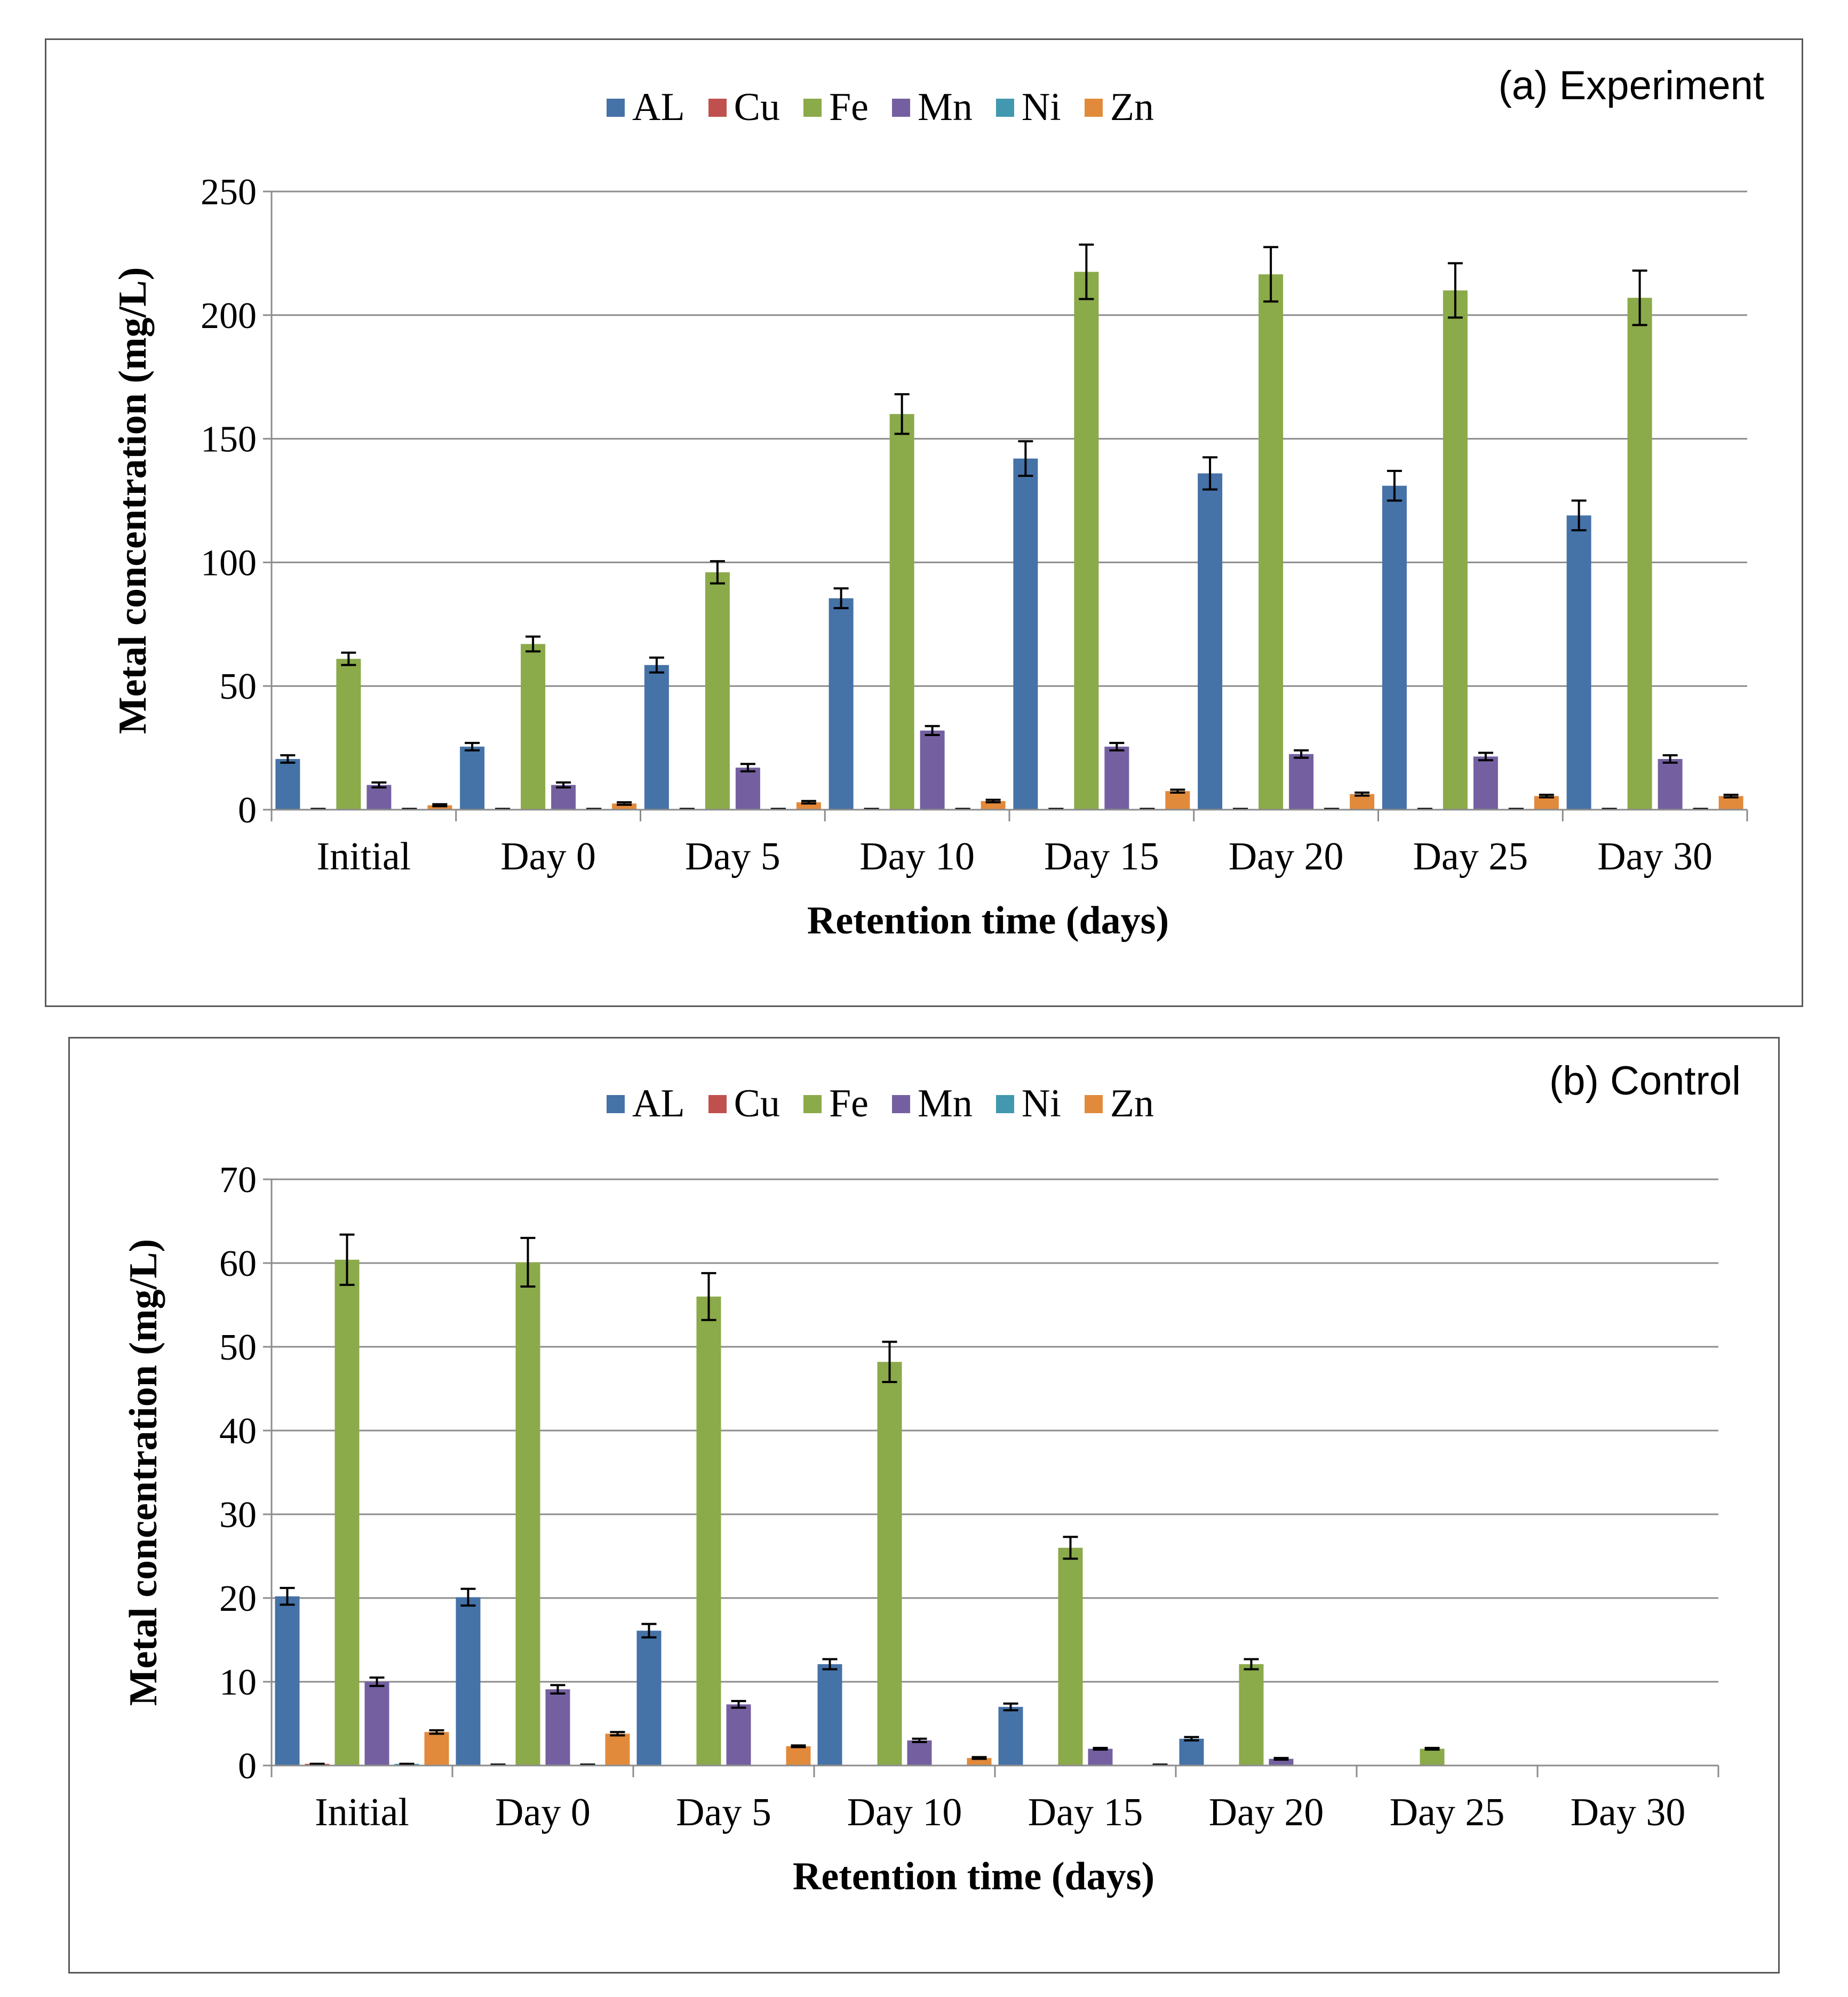  I want to click on y-tick-label: 200, so click(229, 316).